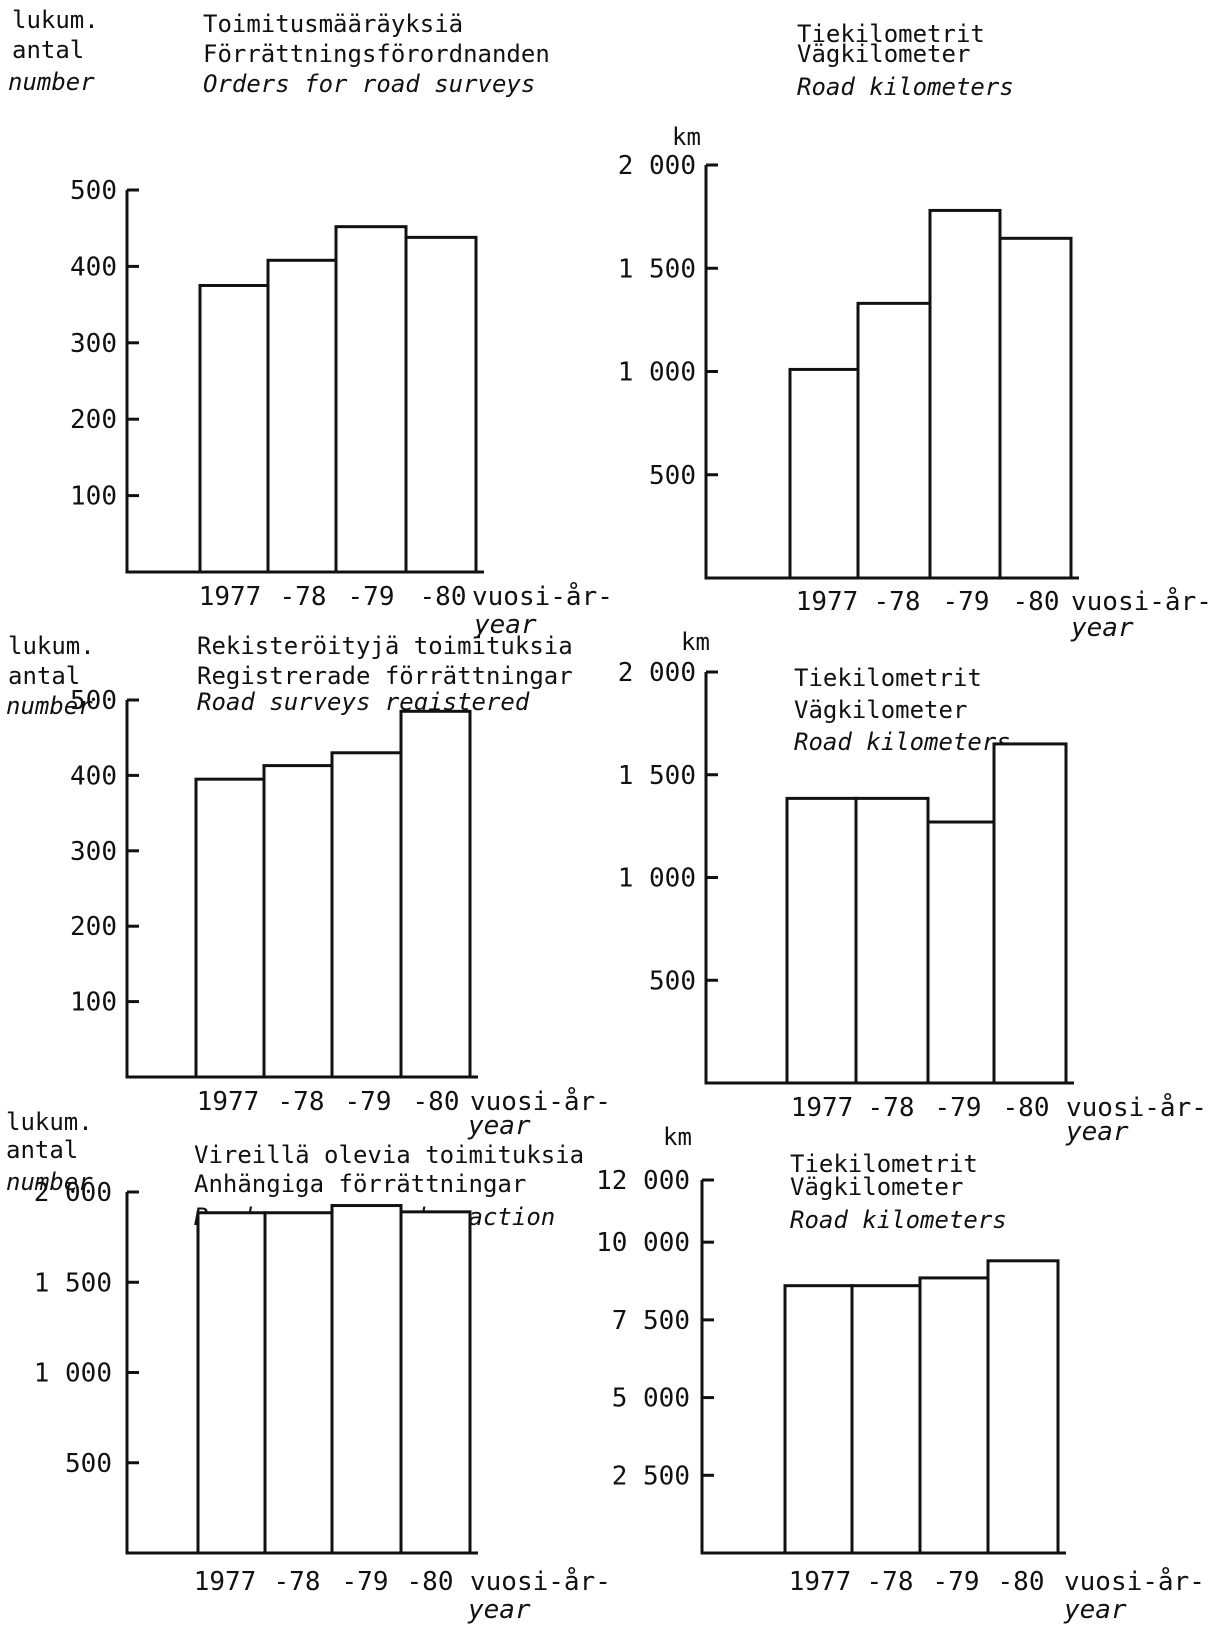  Describe the element at coordinates (93, 1003) in the screenshot. I see `y-tick-label: 100` at that location.